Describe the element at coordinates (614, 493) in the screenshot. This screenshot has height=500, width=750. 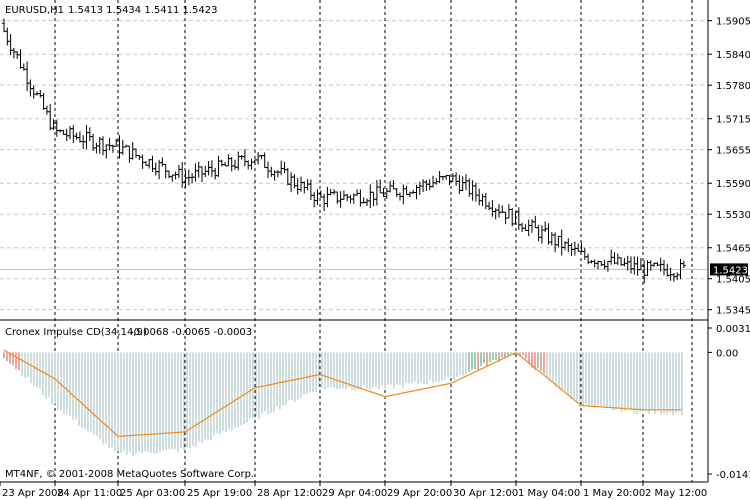
I see `time-axis-label: 1 May 20:00` at that location.